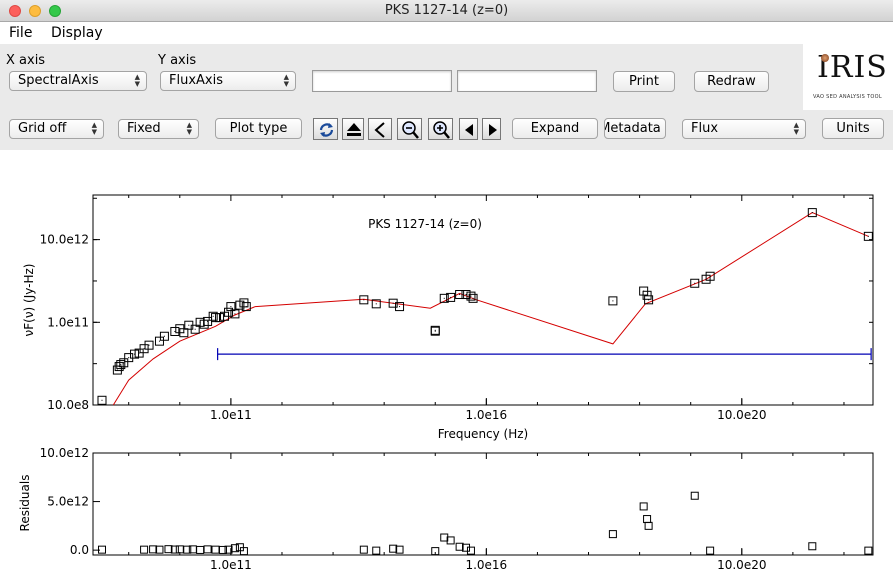  Describe the element at coordinates (144, 128) in the screenshot. I see `scale-select-value: Fixed` at that location.